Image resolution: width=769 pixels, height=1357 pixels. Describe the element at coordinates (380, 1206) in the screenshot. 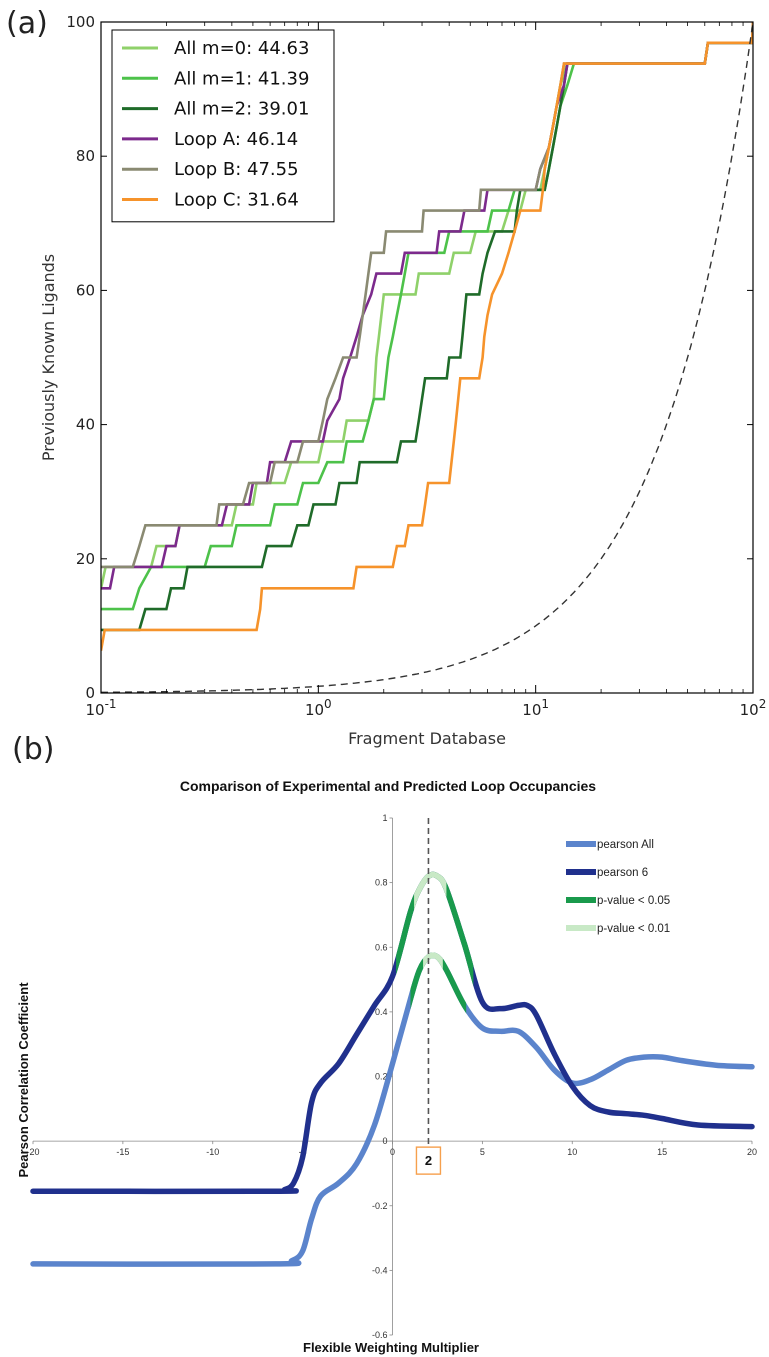

I see `y-tick-label-b: -0.2` at that location.